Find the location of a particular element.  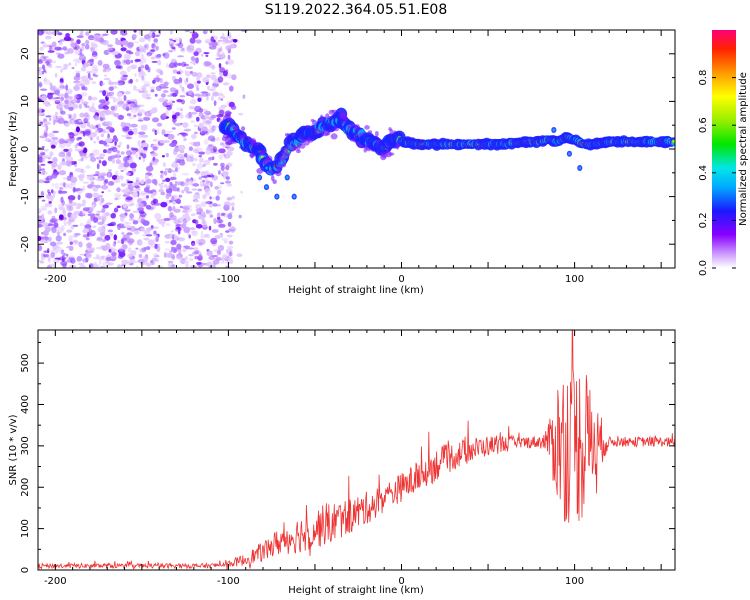

snr-ytick-label: 300 is located at coordinates (25, 445).